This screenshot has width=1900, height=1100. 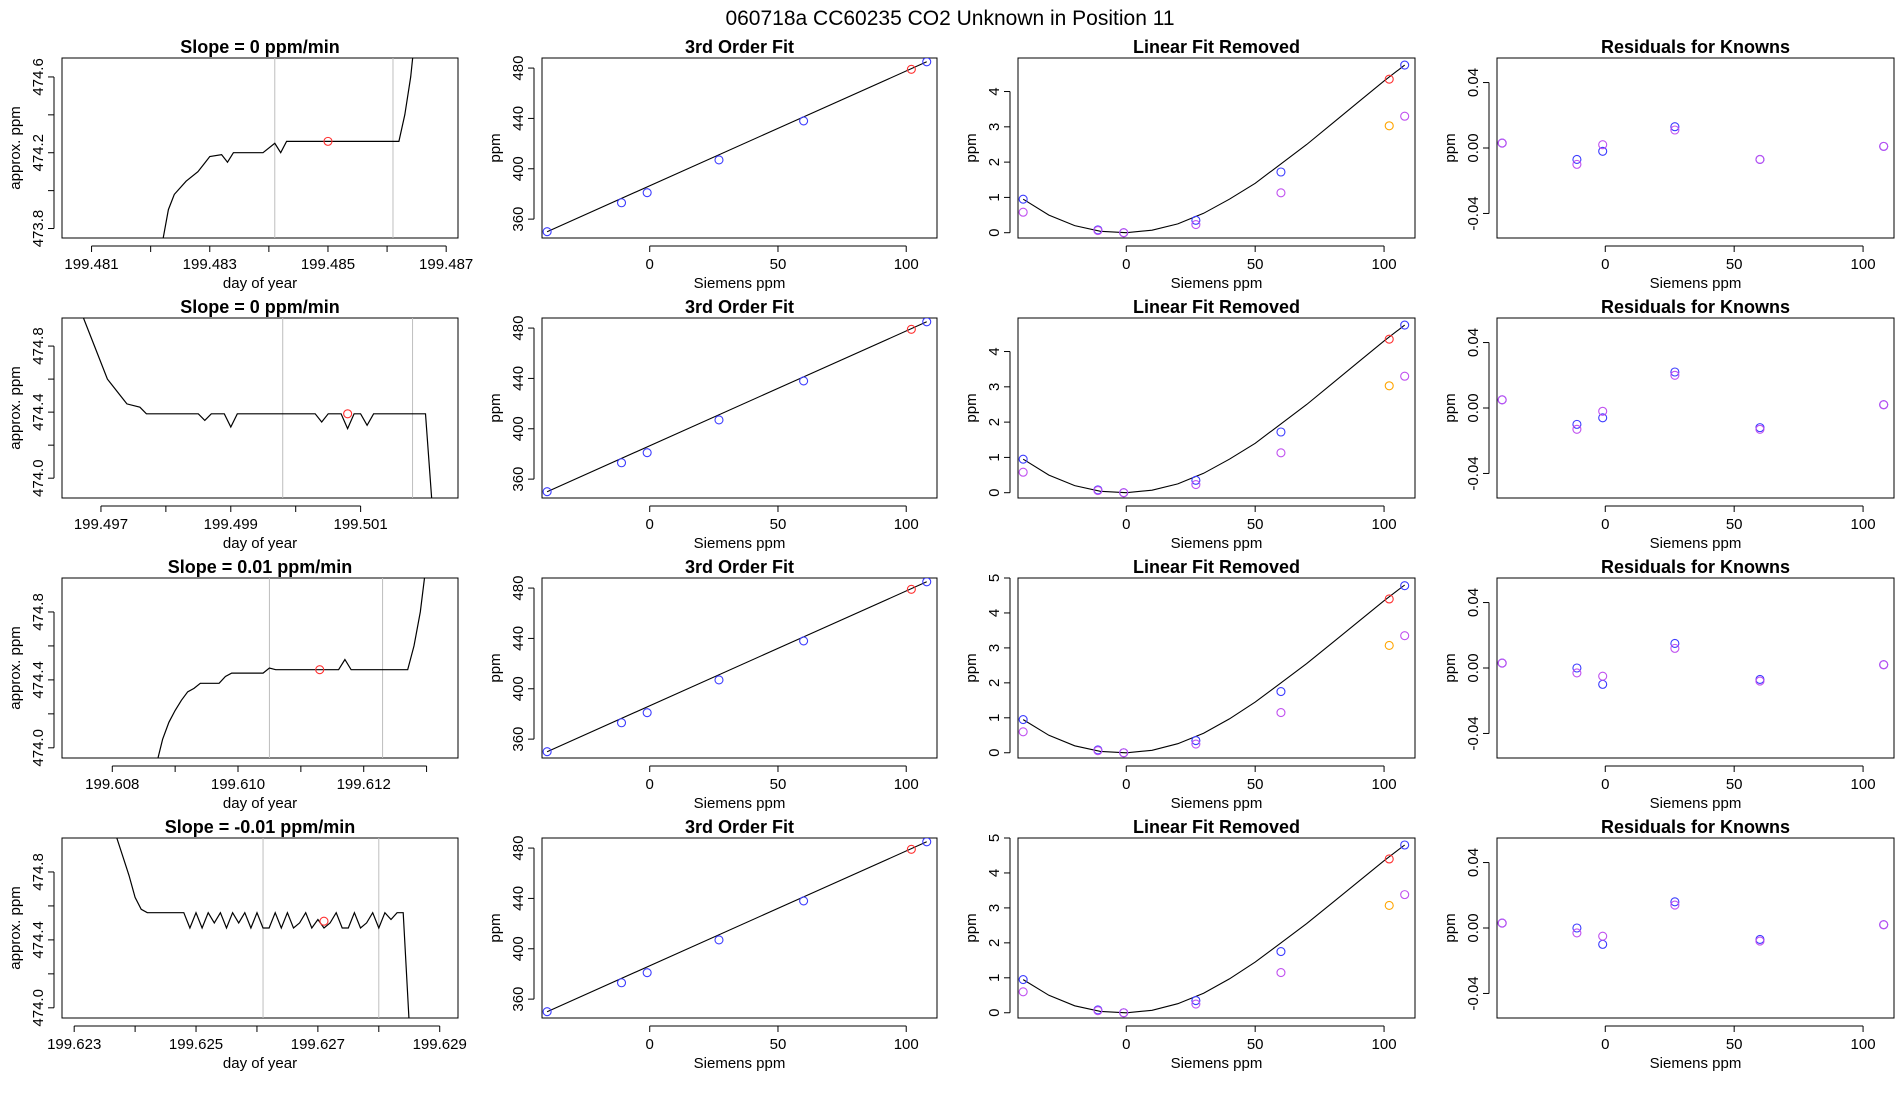 I want to click on panel-title: Slope = -0.01 ppm/min, so click(x=260, y=827).